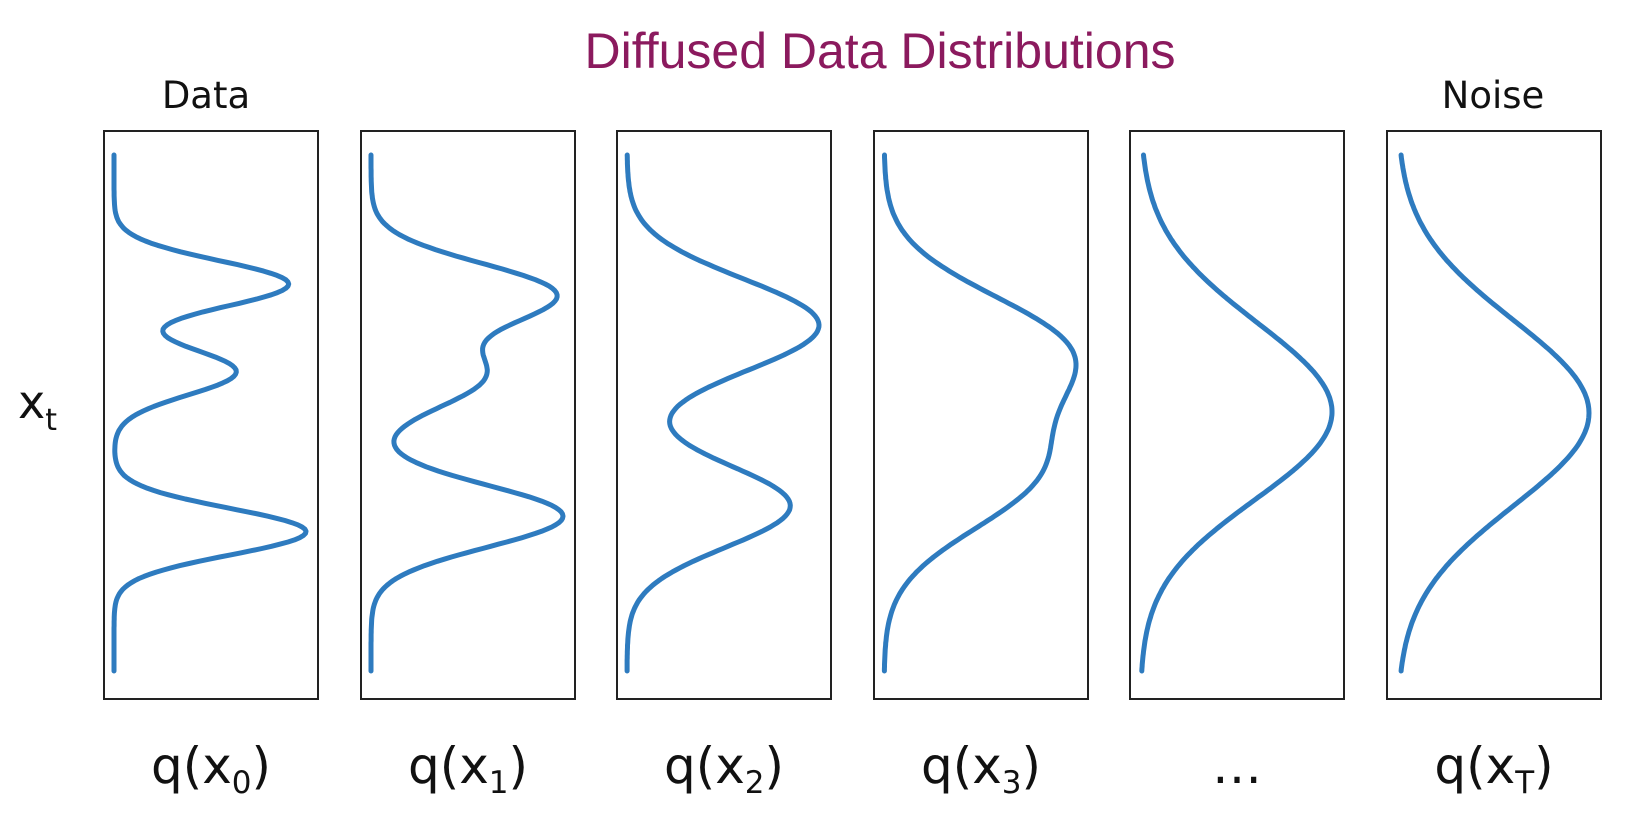 Image resolution: width=1629 pixels, height=828 pixels. I want to click on data-label: Data, so click(206, 95).